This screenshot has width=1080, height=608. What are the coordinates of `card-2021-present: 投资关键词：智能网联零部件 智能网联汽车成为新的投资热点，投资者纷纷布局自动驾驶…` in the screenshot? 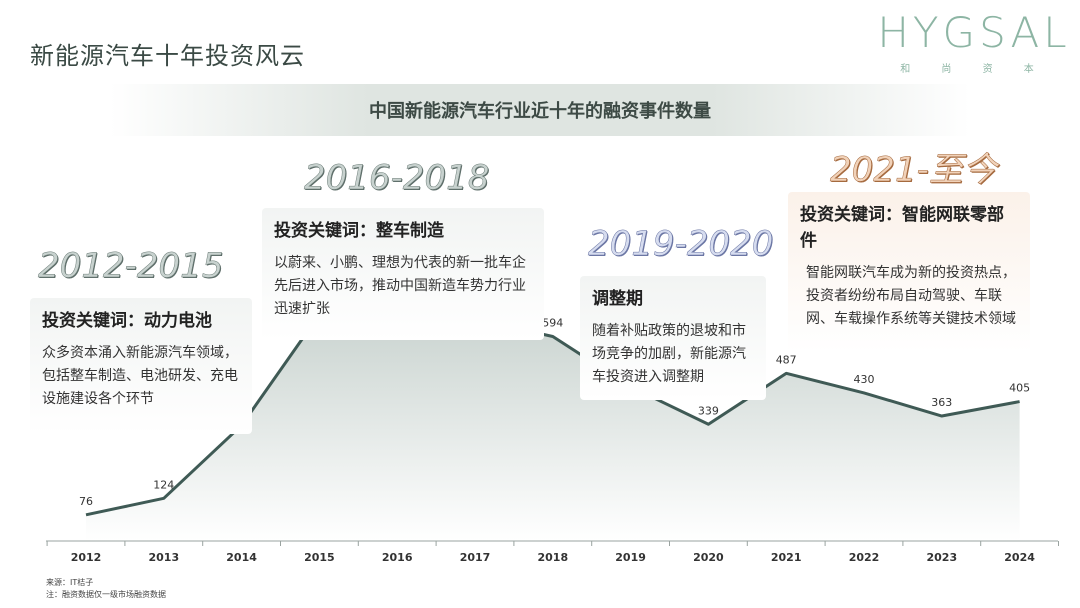 It's located at (909, 272).